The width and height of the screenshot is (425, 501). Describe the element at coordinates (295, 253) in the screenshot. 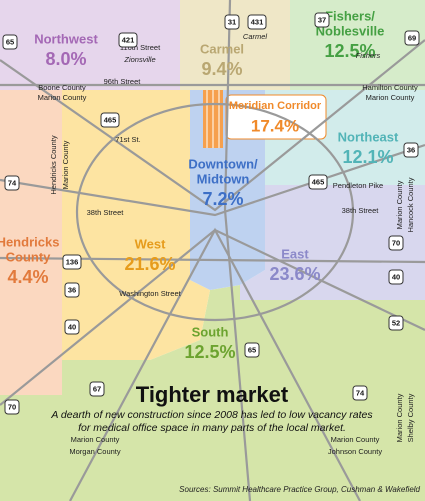

I see `region-name: East` at that location.